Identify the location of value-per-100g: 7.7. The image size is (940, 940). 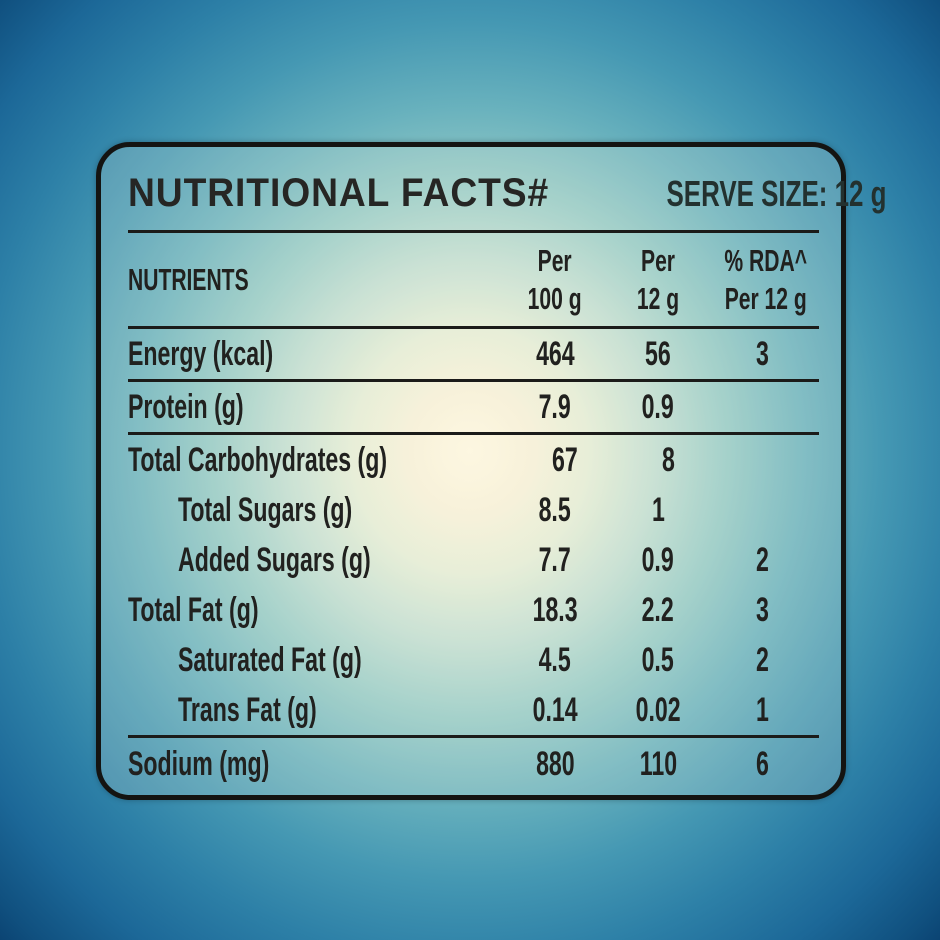
(555, 559).